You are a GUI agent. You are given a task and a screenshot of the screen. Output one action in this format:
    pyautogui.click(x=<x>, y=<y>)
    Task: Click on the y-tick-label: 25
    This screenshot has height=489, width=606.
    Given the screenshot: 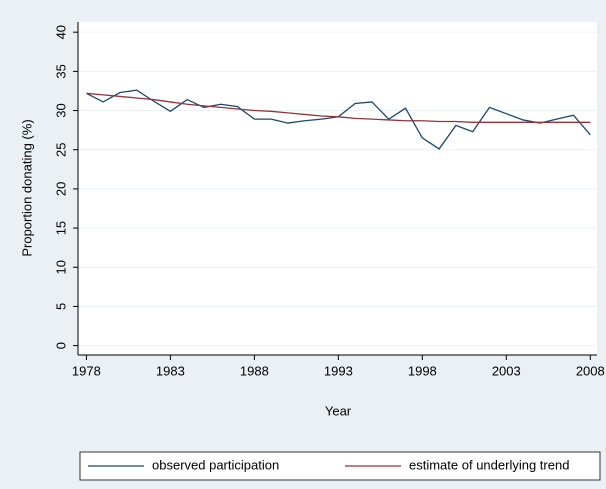 What is the action you would take?
    pyautogui.click(x=60, y=149)
    